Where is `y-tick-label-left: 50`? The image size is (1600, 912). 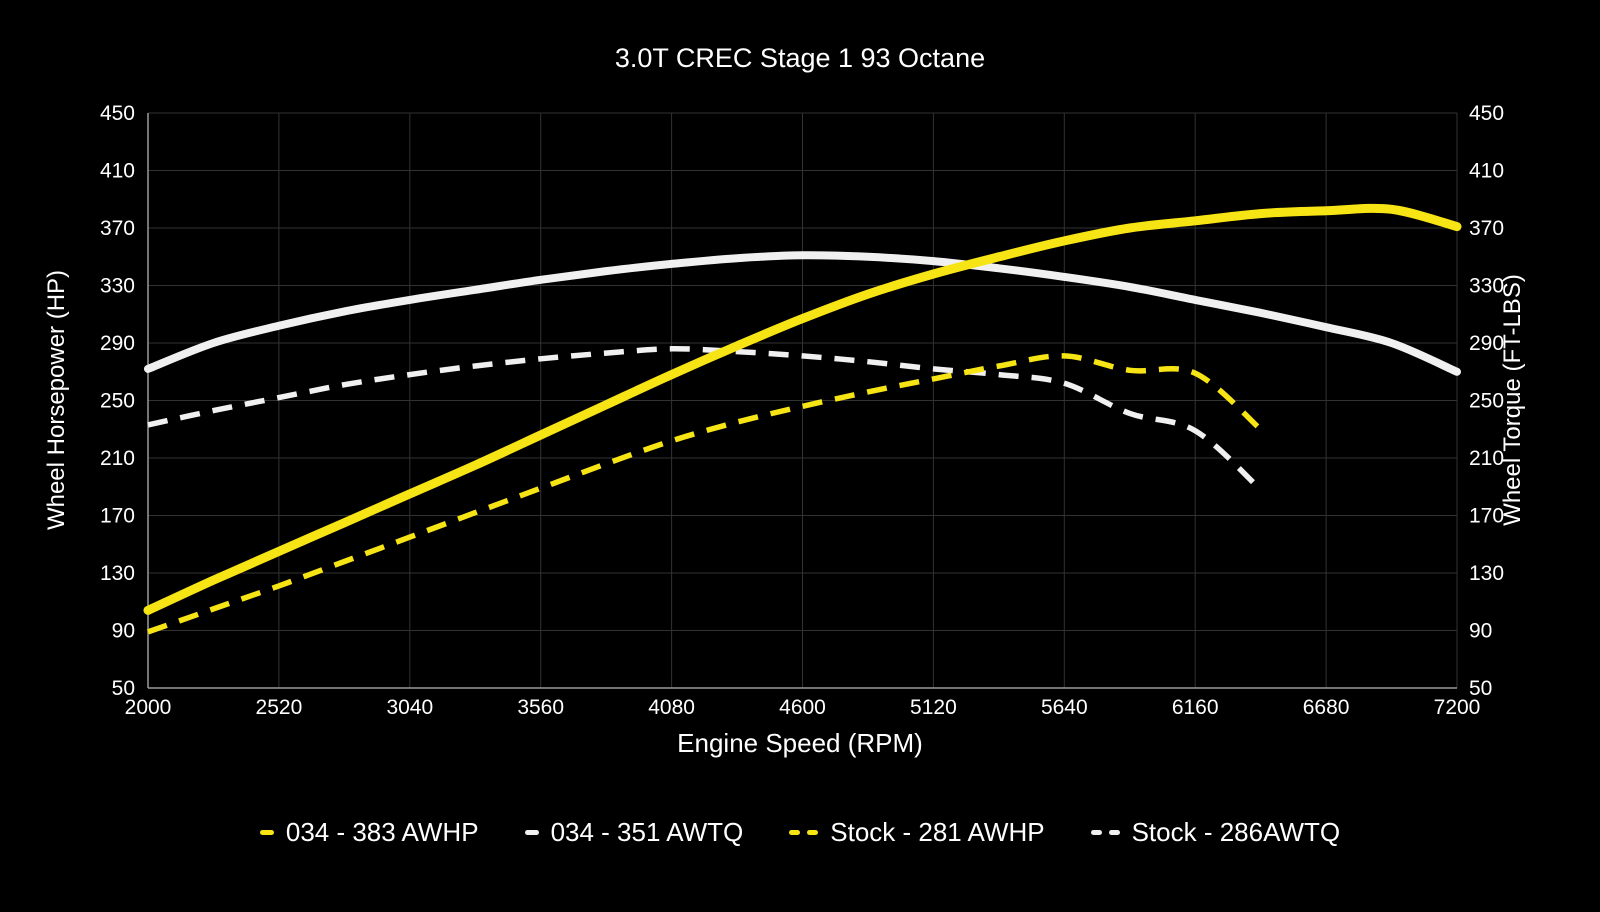
y-tick-label-left: 50 is located at coordinates (123, 688).